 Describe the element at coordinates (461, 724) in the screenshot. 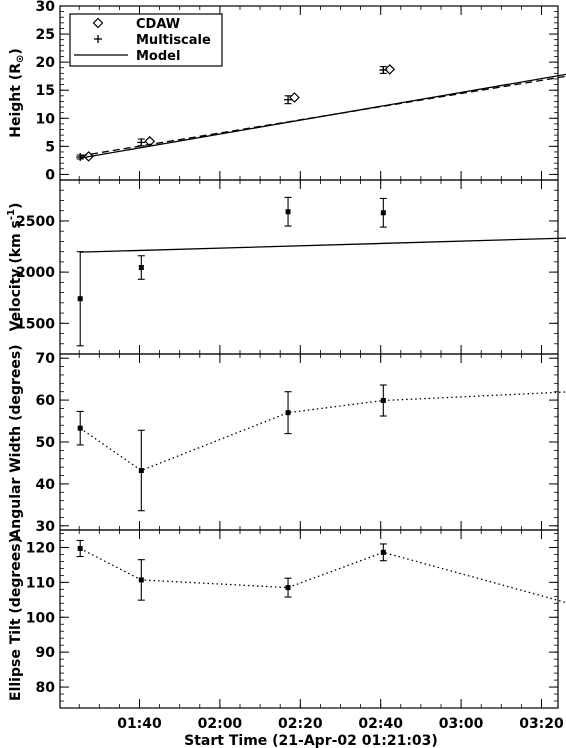

I see `x-tick-label: 03:00` at that location.